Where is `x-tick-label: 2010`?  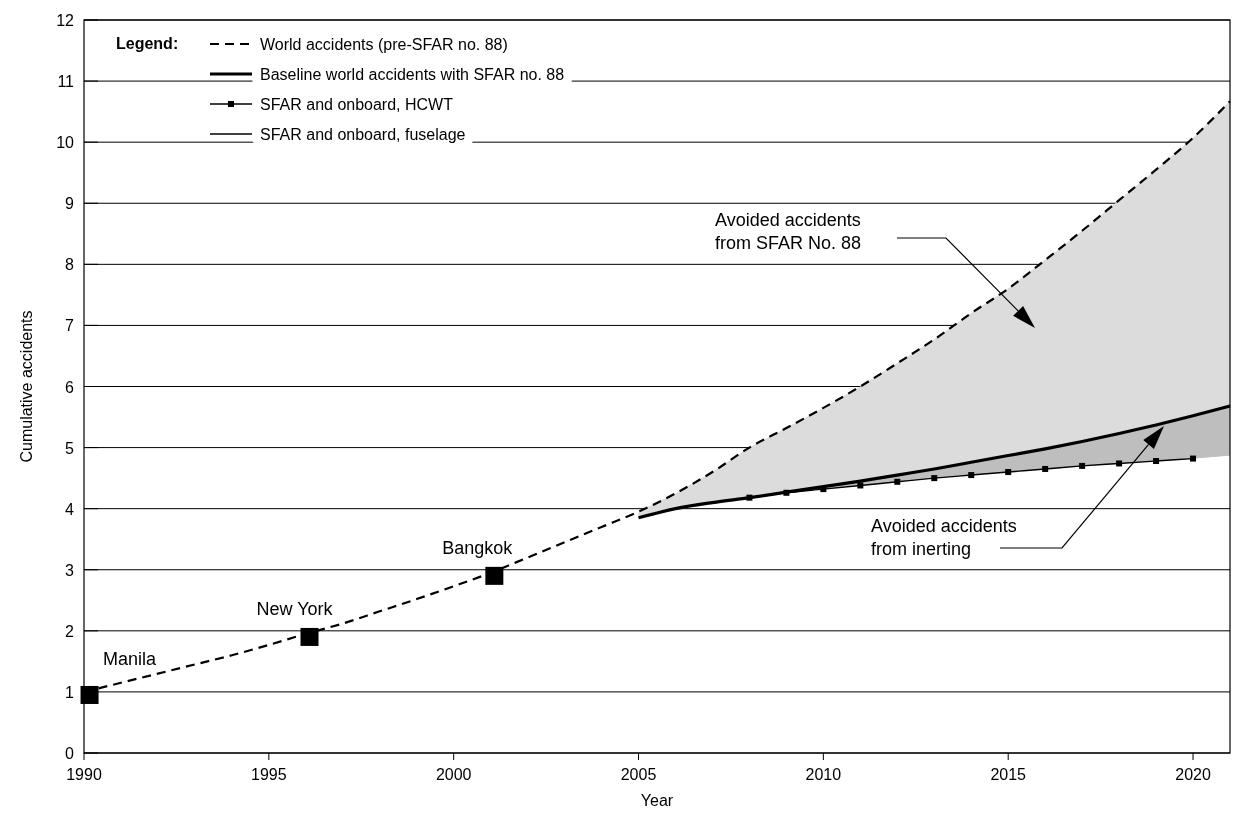
x-tick-label: 2010 is located at coordinates (823, 774).